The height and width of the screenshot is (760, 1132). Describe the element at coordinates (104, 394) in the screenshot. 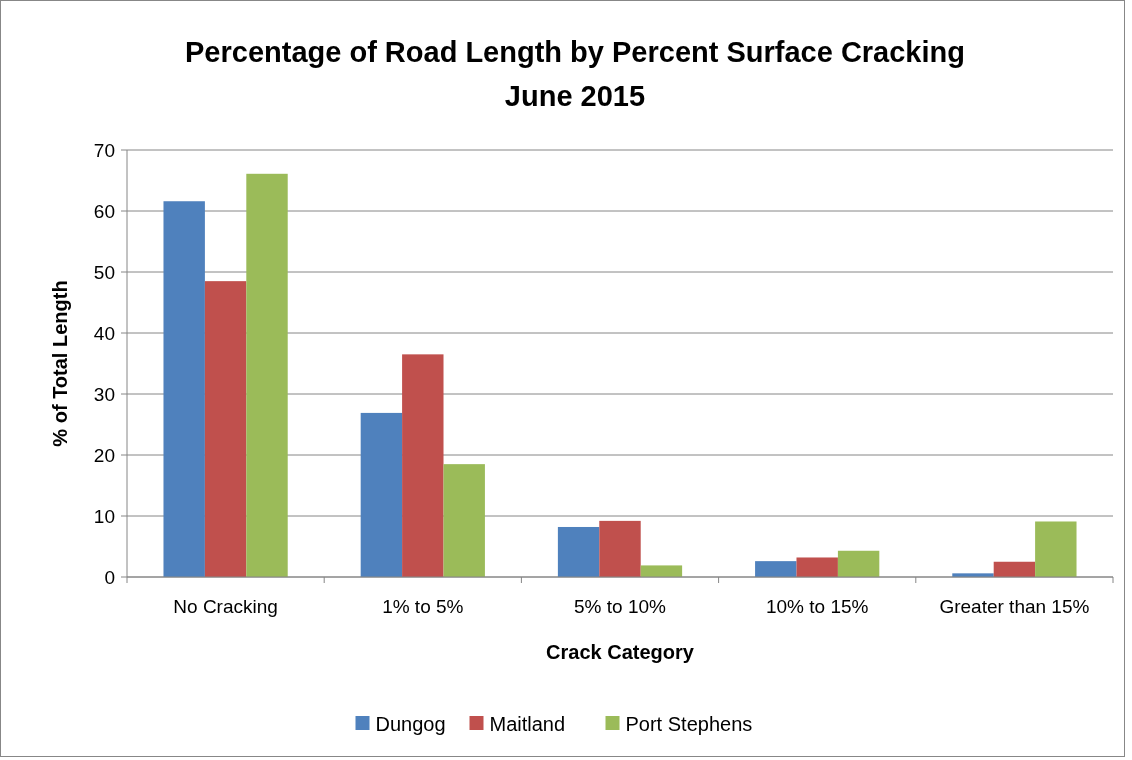

I see `y-tick-label: 30` at that location.